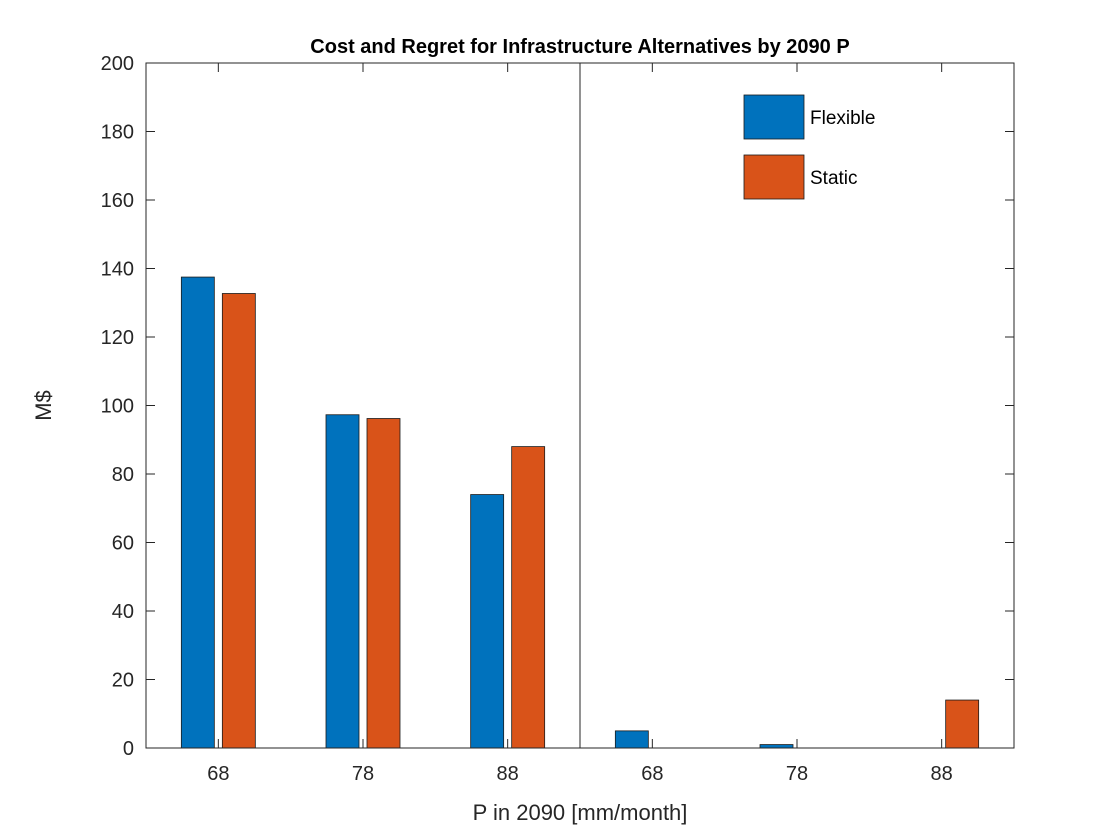 The width and height of the screenshot is (1120, 840). I want to click on legend: Flexible Static, so click(809, 147).